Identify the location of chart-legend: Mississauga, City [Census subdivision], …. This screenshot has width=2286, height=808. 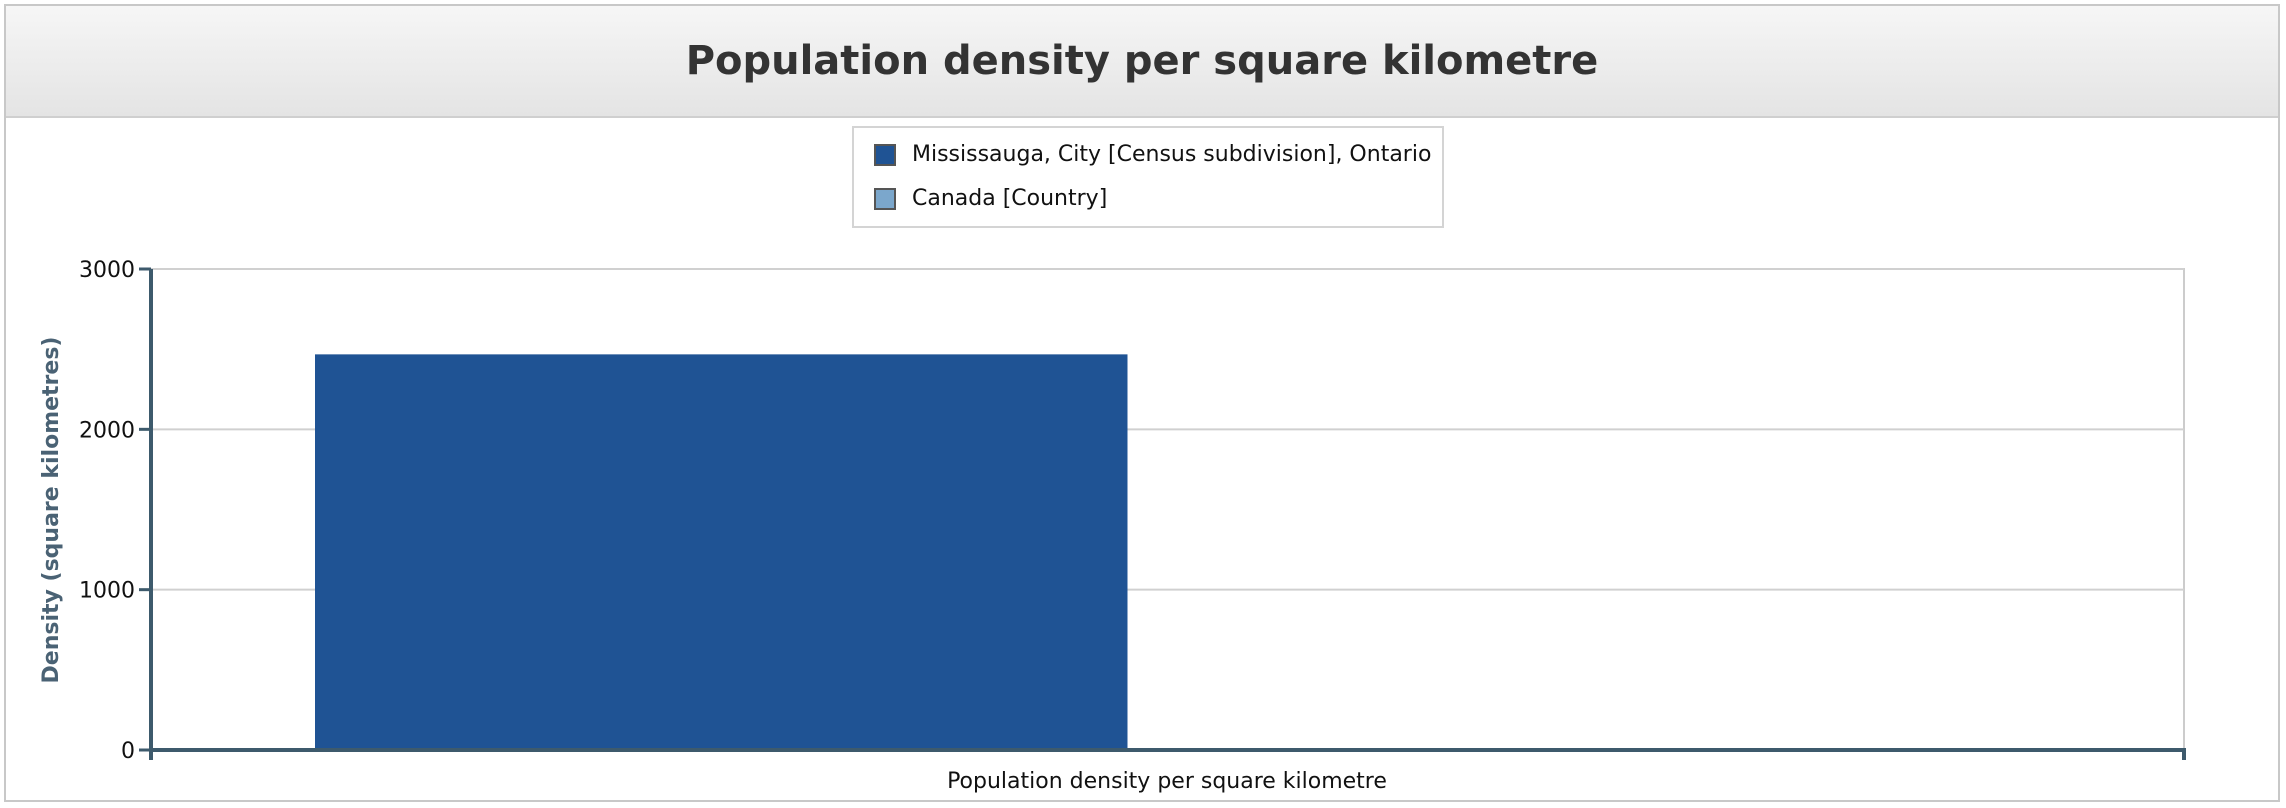
(1148, 177).